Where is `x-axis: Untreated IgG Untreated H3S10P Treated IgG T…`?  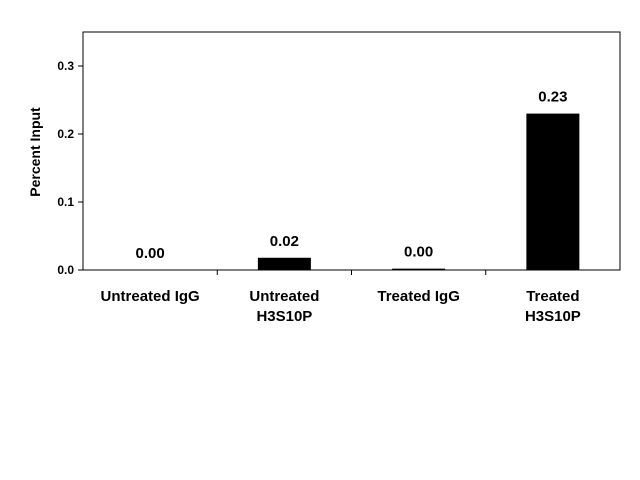
x-axis: Untreated IgG Untreated H3S10P Treated IgG T… is located at coordinates (341, 297).